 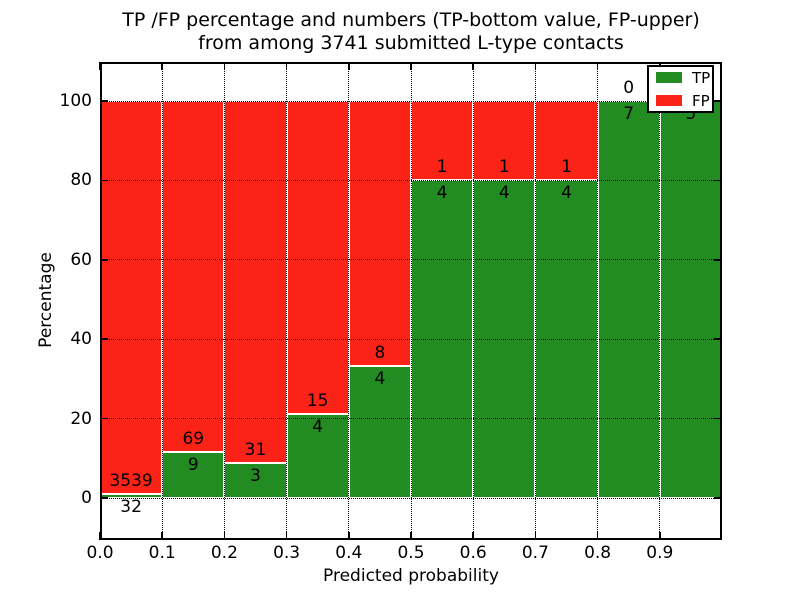 I want to click on legend: TP FP, so click(x=680, y=89).